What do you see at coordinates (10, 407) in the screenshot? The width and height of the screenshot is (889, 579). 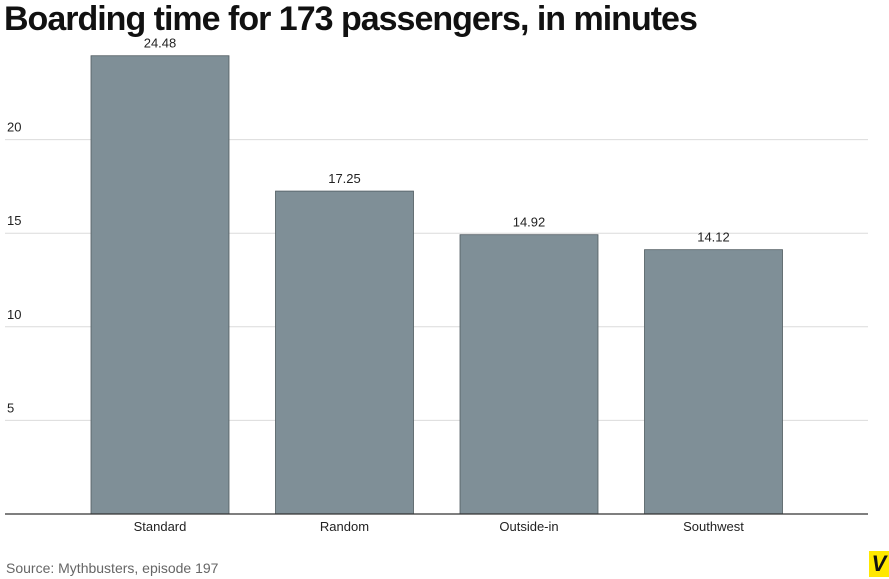 I see `y-tick-label: 5` at bounding box center [10, 407].